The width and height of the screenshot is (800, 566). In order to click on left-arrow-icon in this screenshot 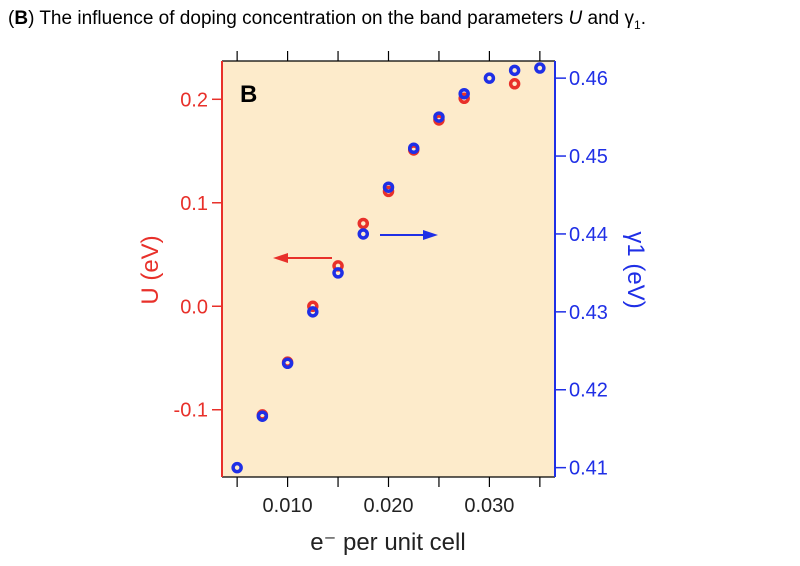, I will do `click(280, 258)`.